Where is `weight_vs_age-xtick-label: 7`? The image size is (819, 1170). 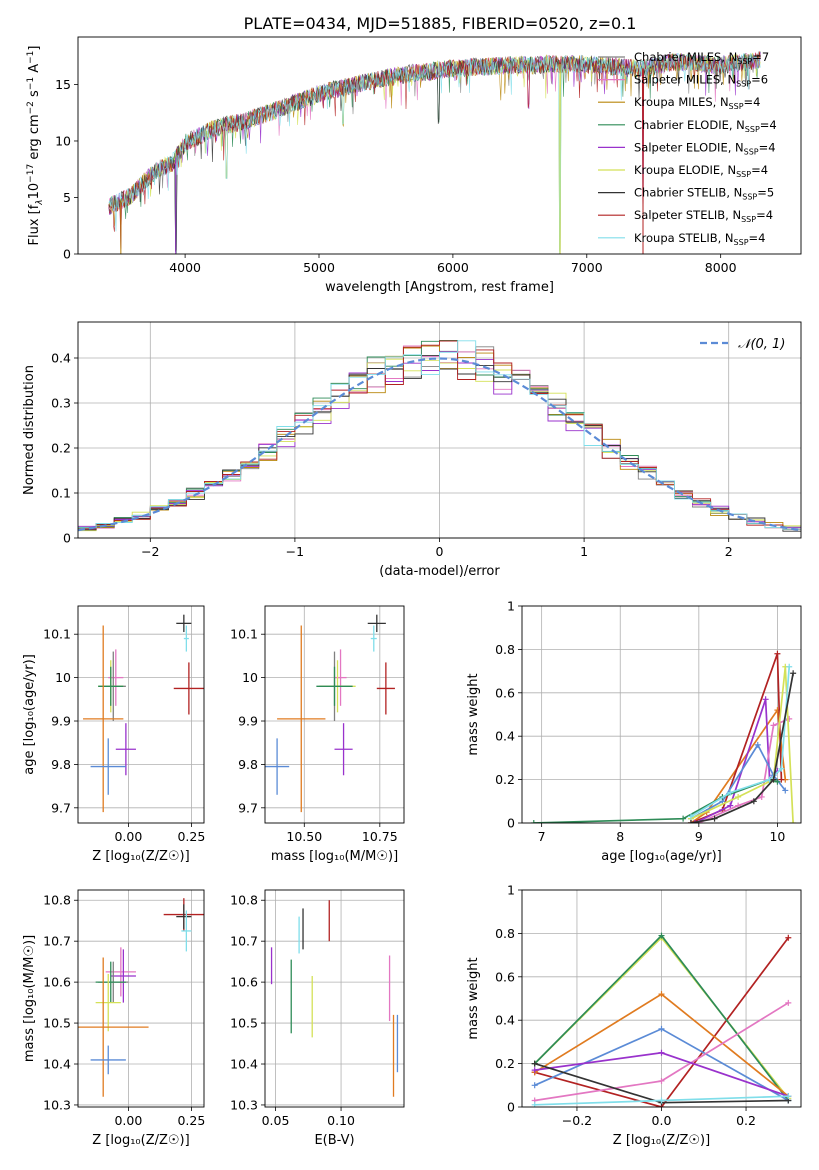
weight_vs_age-xtick-label: 7 is located at coordinates (542, 836).